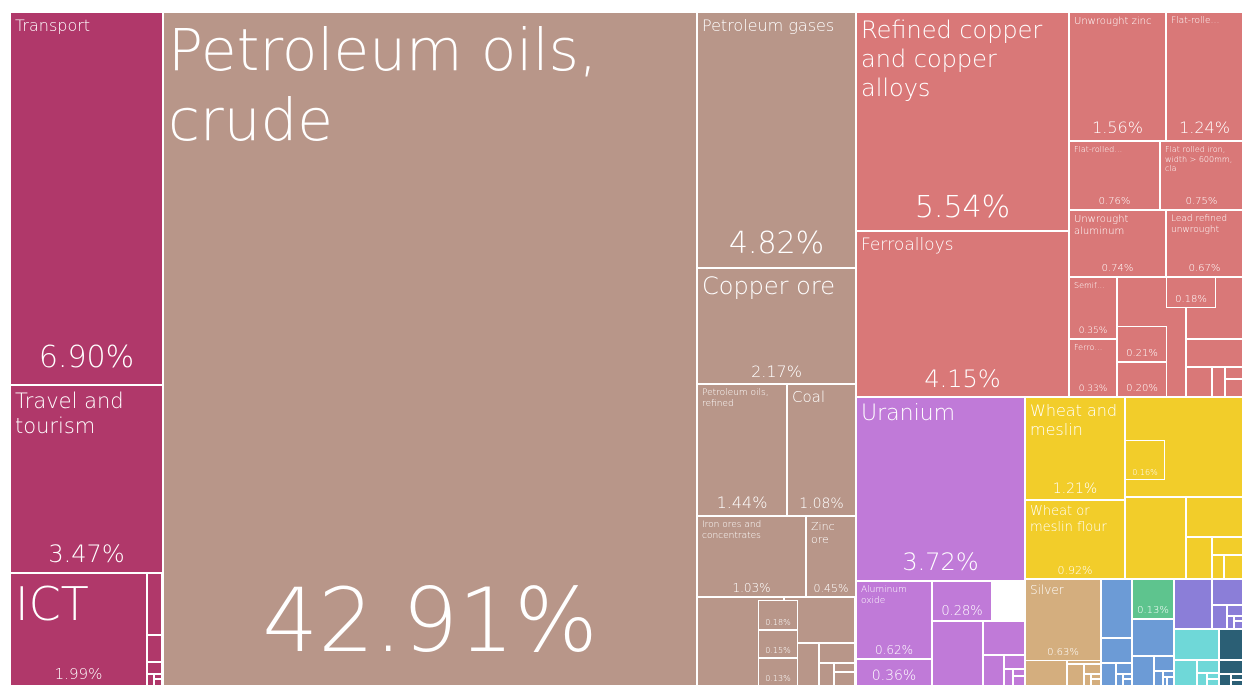 This screenshot has height=686, width=1243. What do you see at coordinates (1142, 344) in the screenshot?
I see `tile: 0.21%` at bounding box center [1142, 344].